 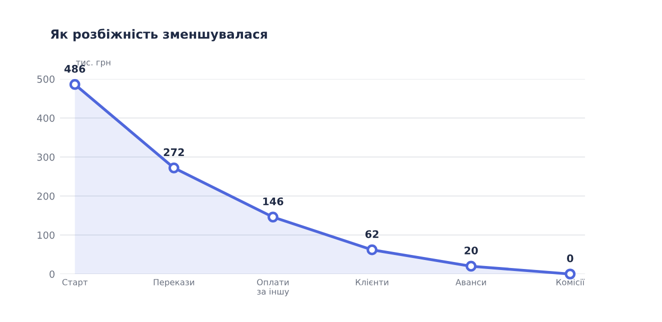 I want to click on x-tick-label: Старт, so click(x=75, y=283).